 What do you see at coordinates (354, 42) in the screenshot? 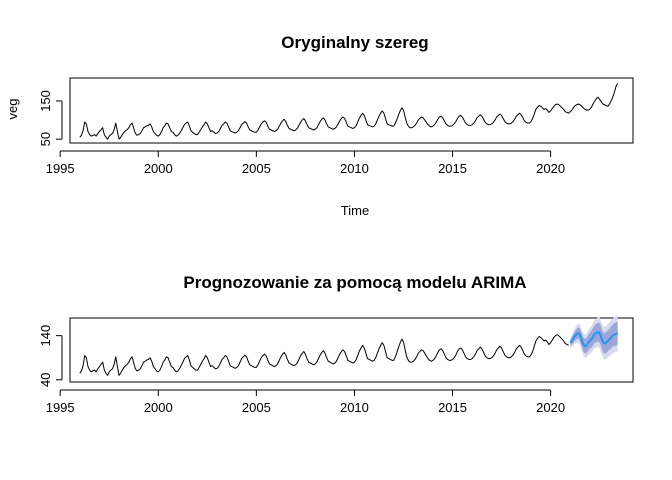
I see `chart-title: Oryginalny szereg` at bounding box center [354, 42].